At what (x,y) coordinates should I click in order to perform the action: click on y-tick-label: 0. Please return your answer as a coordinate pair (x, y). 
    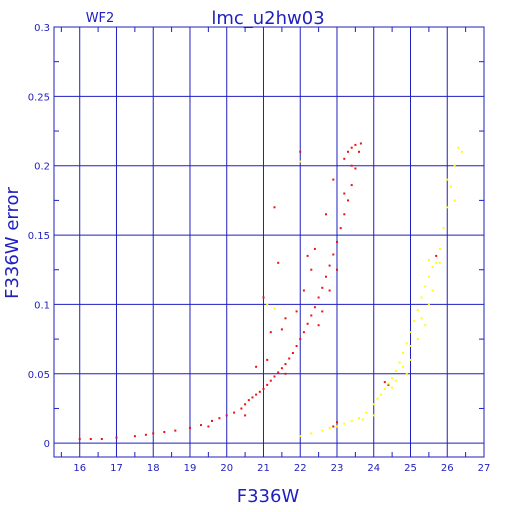
    Looking at the image, I should click on (47, 444).